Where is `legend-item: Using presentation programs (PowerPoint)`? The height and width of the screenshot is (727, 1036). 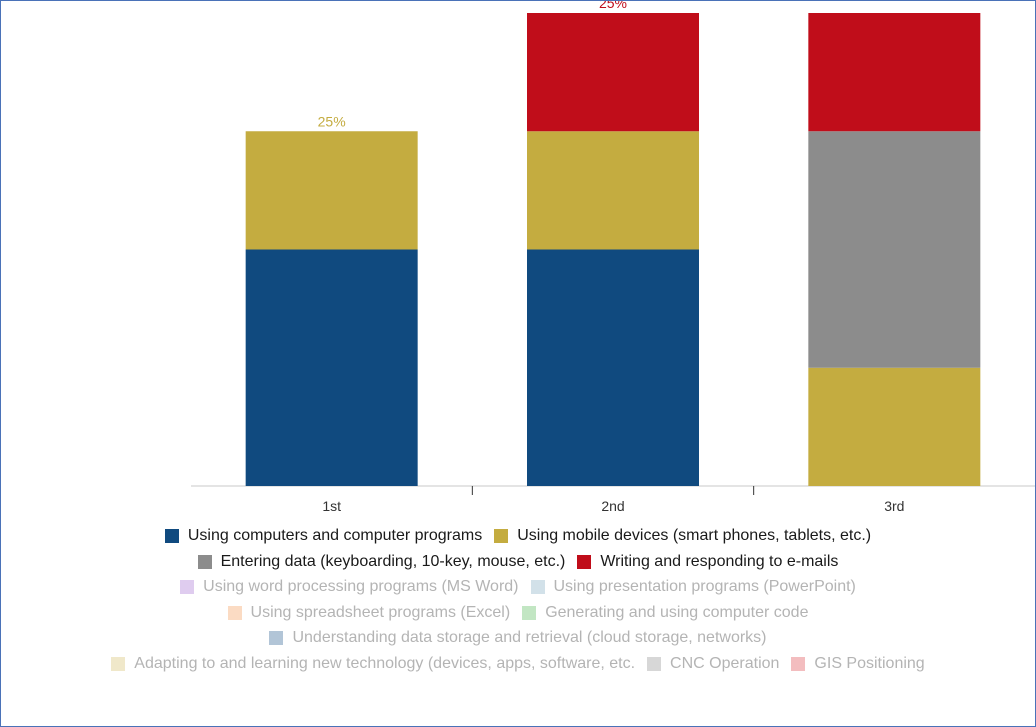 legend-item: Using presentation programs (PowerPoint) is located at coordinates (693, 587).